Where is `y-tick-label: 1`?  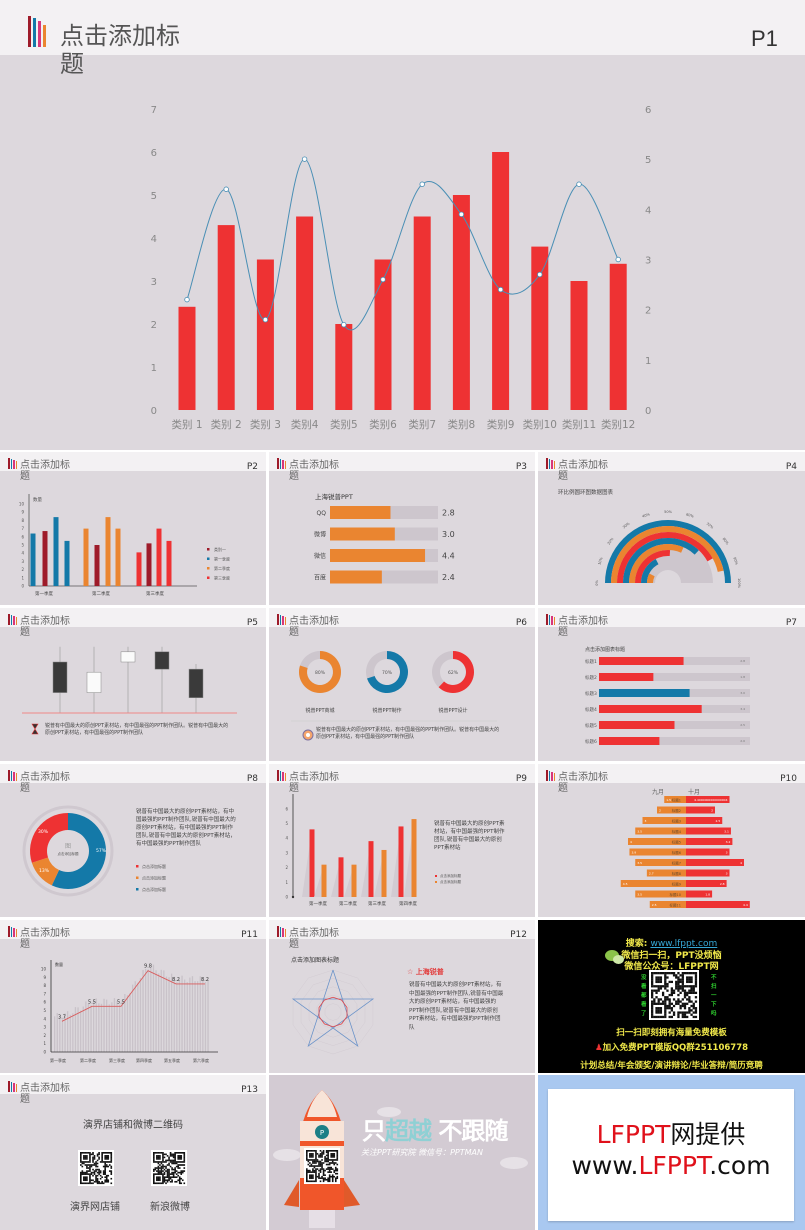
y-tick-label: 1 is located at coordinates (286, 882).